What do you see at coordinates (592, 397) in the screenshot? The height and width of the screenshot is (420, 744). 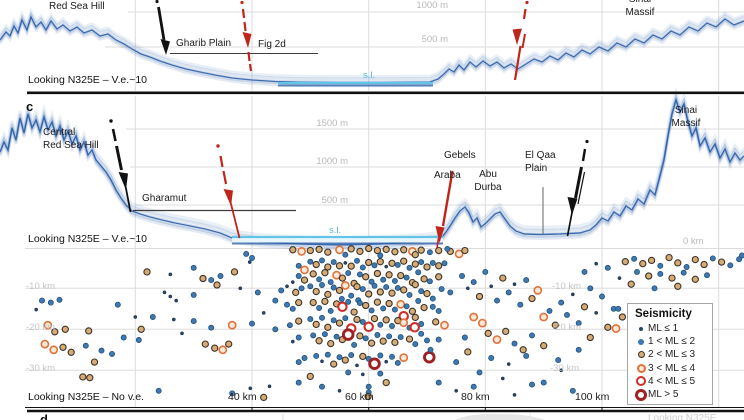 I see `x-axis-label-100km: 100 km` at bounding box center [592, 397].